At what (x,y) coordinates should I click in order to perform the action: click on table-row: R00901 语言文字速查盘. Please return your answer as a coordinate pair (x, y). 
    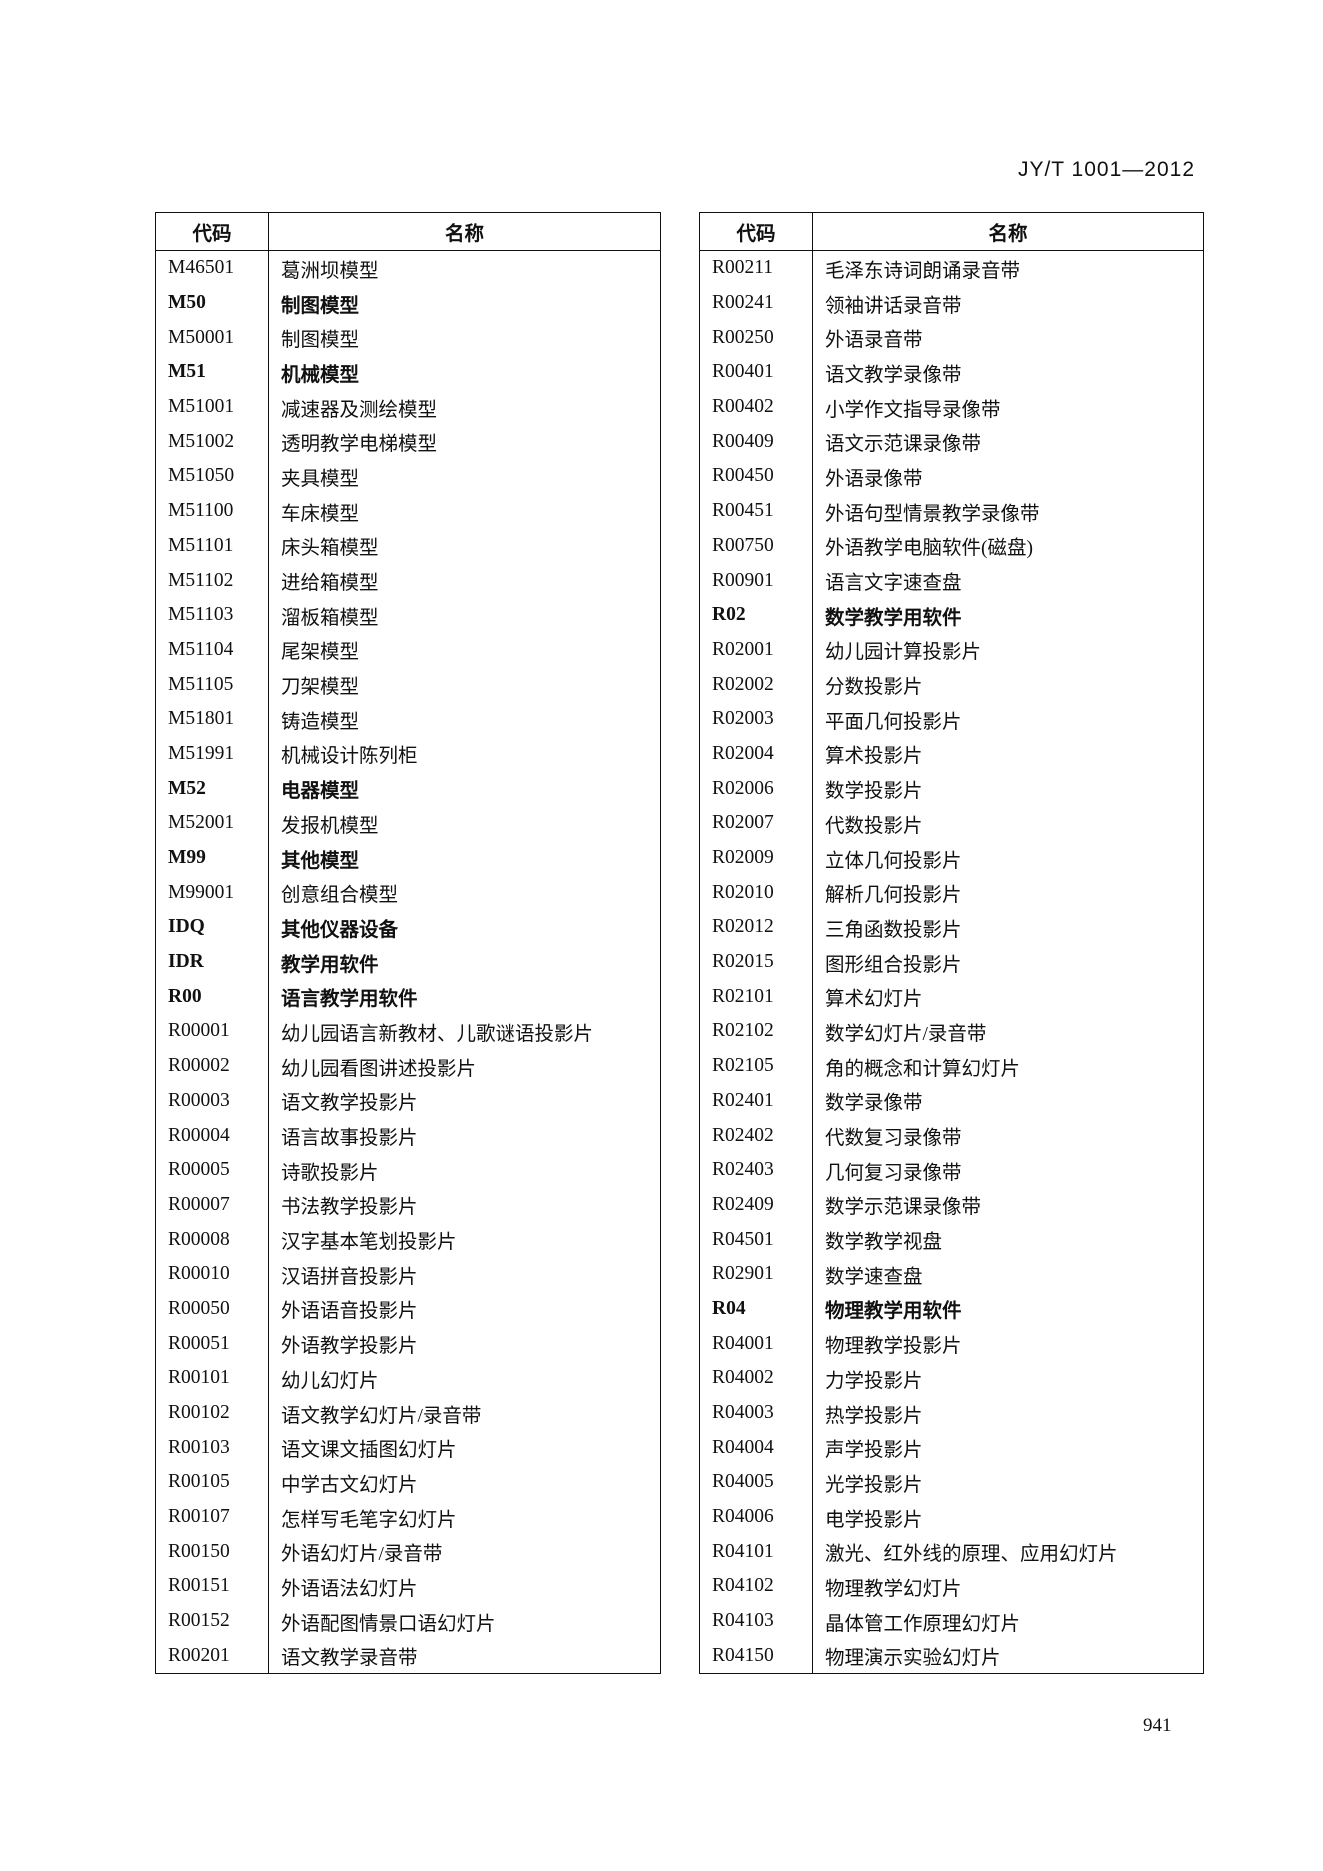
    Looking at the image, I should click on (951, 580).